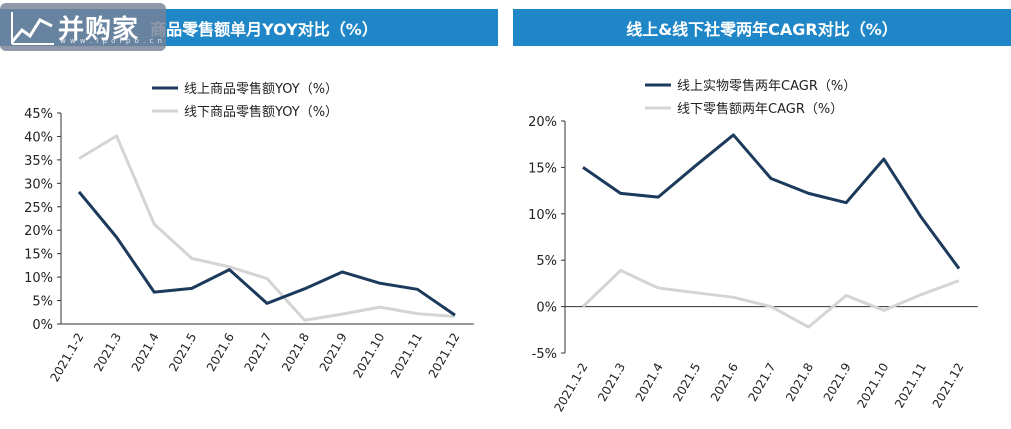  I want to click on logo-subtext: w w w . i p o i p o . c n, so click(111, 41).